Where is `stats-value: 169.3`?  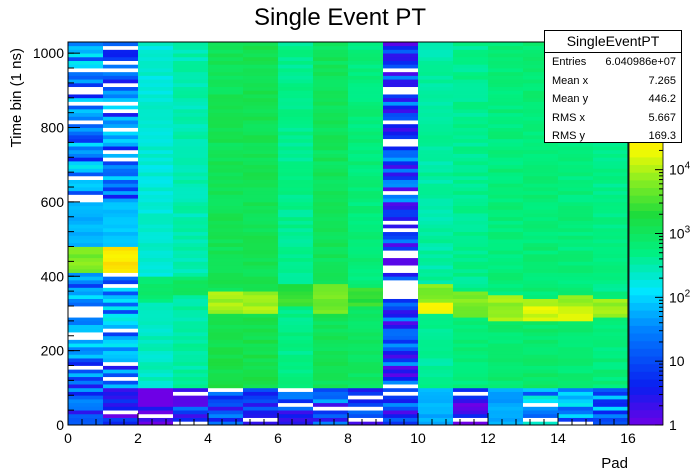 stats-value: 169.3 is located at coordinates (662, 136).